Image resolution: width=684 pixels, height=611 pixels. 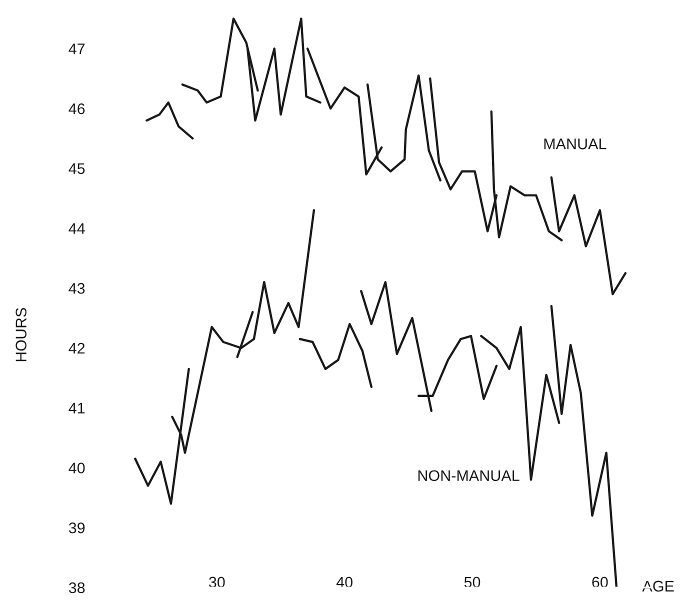 What do you see at coordinates (76, 168) in the screenshot?
I see `y-tick-label: 45` at bounding box center [76, 168].